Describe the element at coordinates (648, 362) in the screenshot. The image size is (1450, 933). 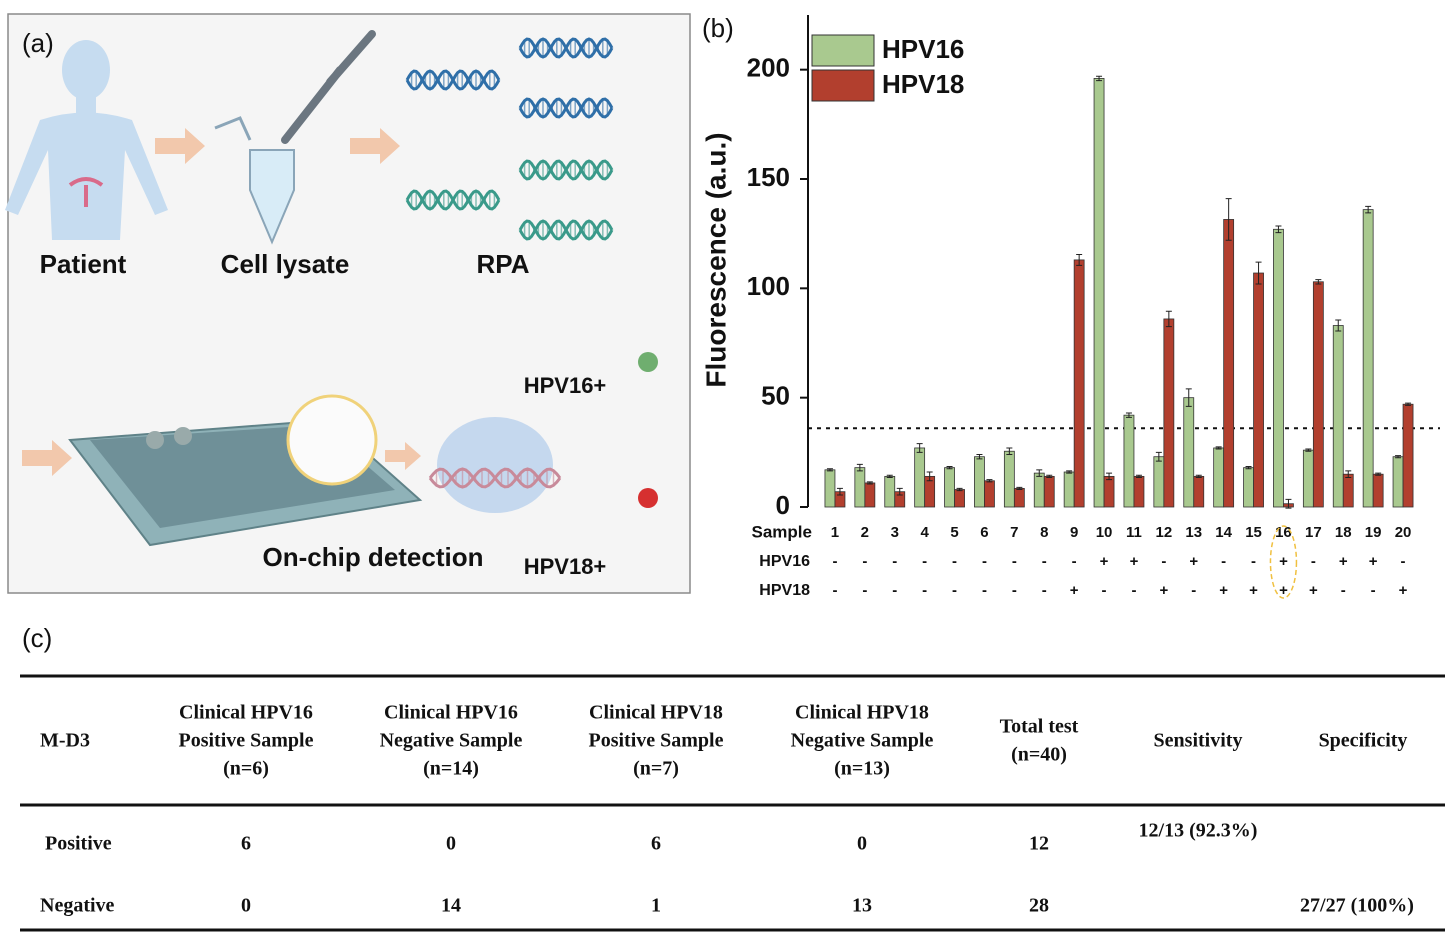
I see `green-signal` at that location.